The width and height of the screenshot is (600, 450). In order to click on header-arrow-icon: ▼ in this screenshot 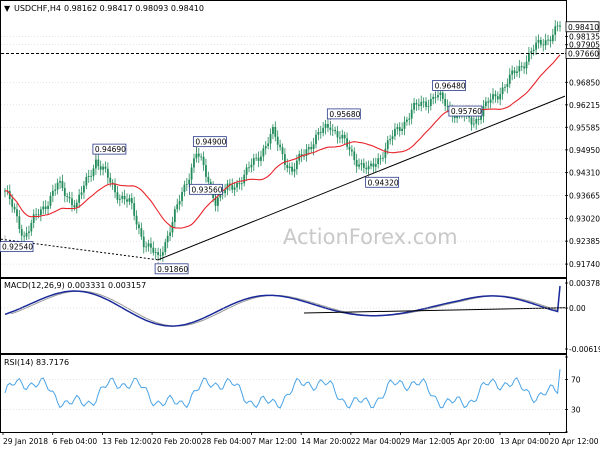, I will do `click(7, 8)`.